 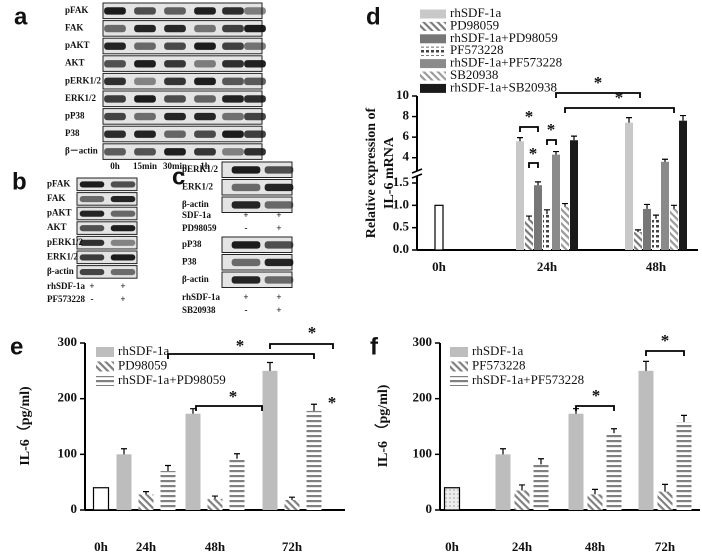 What do you see at coordinates (417, 171) in the screenshot?
I see `axis-break` at bounding box center [417, 171].